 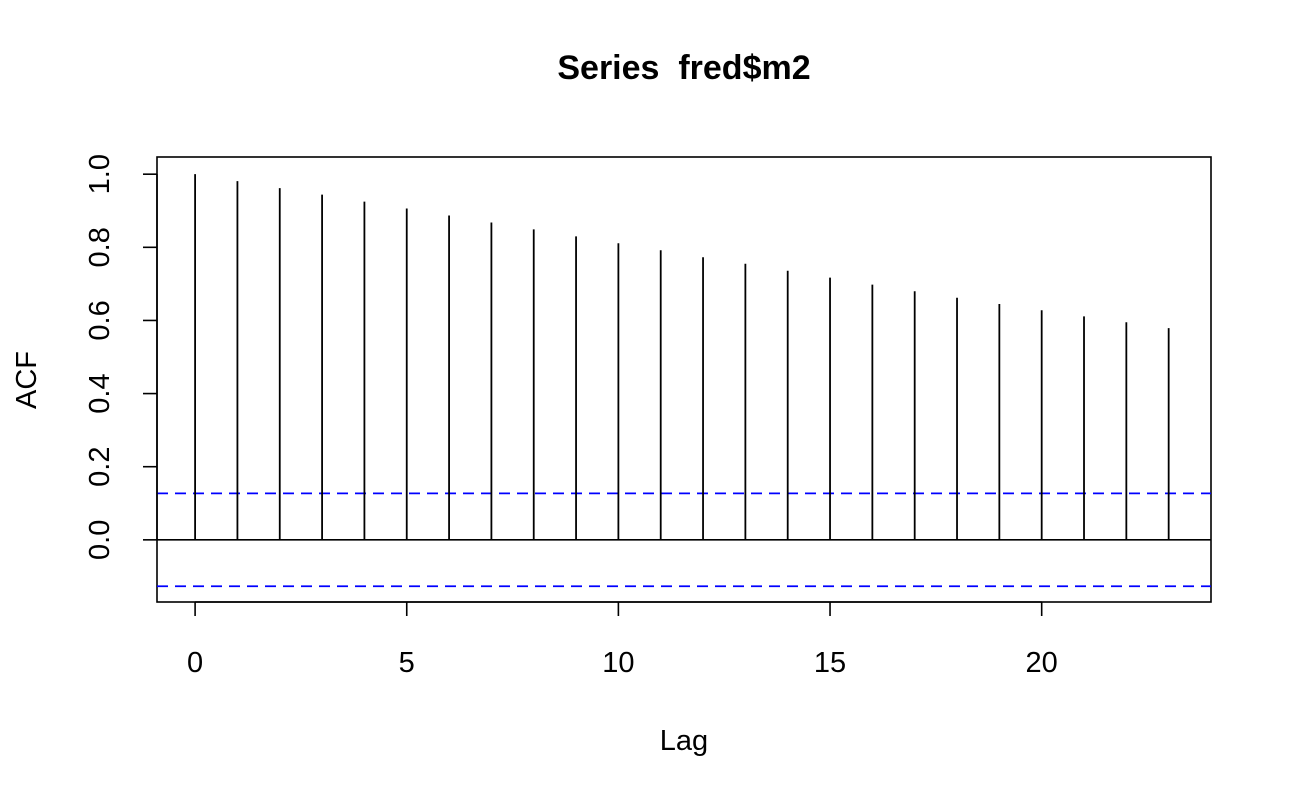 What do you see at coordinates (100, 247) in the screenshot?
I see `y-tick-label: 0.8` at bounding box center [100, 247].